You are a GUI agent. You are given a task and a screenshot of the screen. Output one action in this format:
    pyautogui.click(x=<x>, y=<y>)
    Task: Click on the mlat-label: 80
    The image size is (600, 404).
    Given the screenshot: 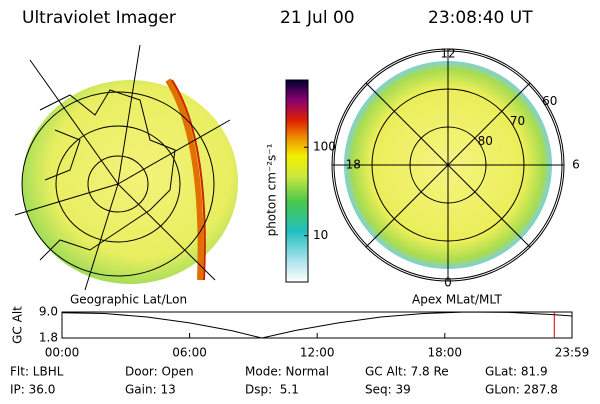 What is the action you would take?
    pyautogui.click(x=485, y=141)
    